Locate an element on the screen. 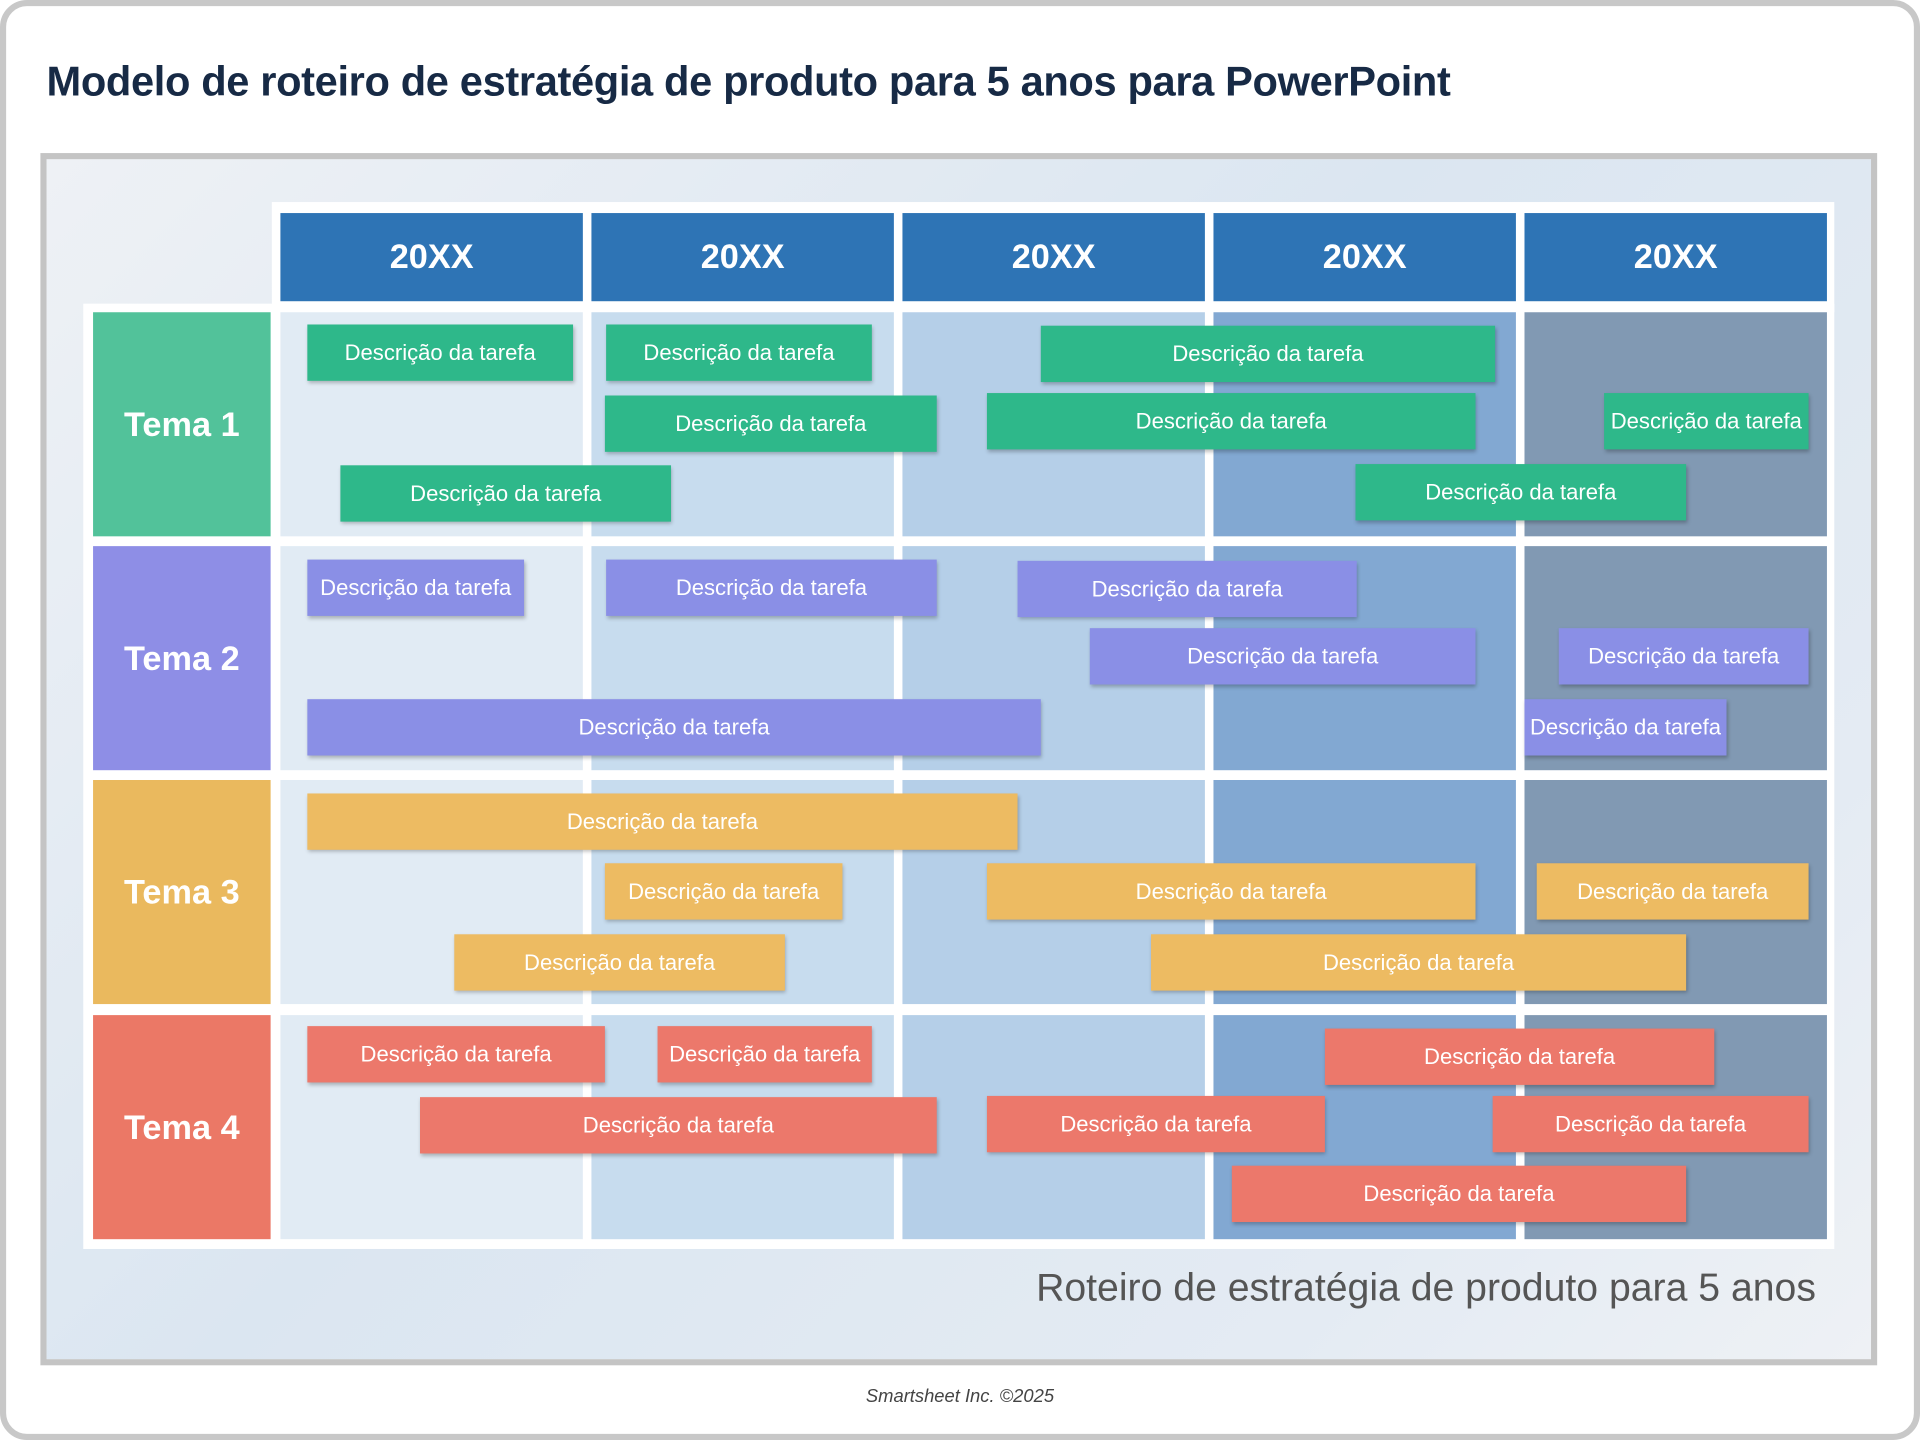  theme-label: Tema 4 is located at coordinates (182, 1127).